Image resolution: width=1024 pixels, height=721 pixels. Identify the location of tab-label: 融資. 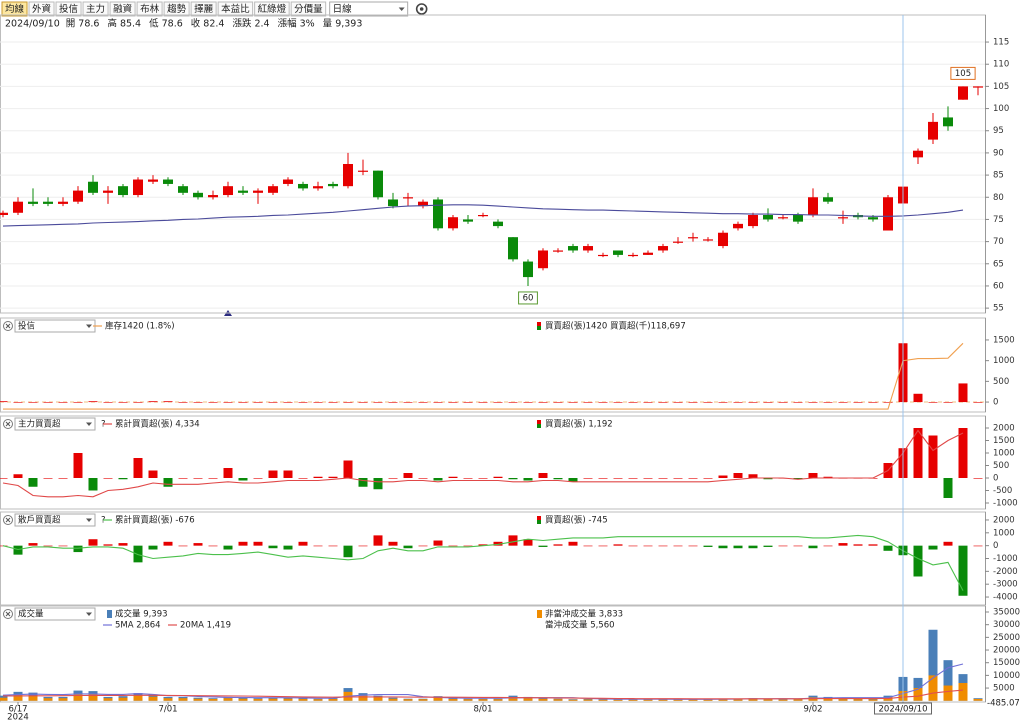
(123, 9).